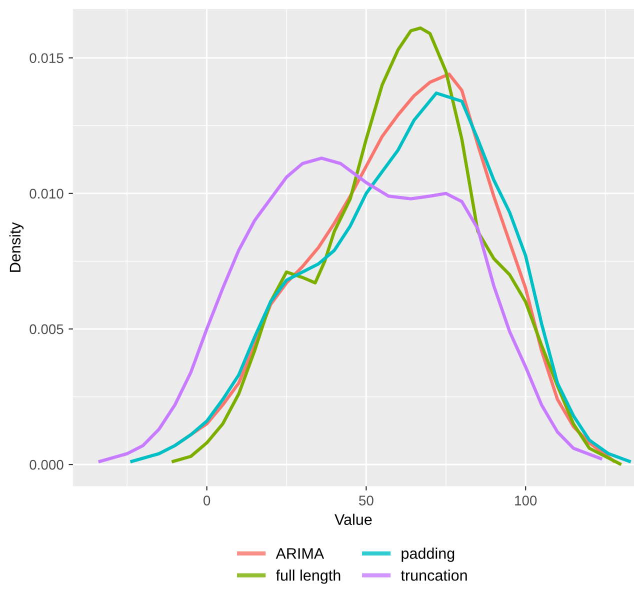  I want to click on x-tick-label: 50, so click(366, 501).